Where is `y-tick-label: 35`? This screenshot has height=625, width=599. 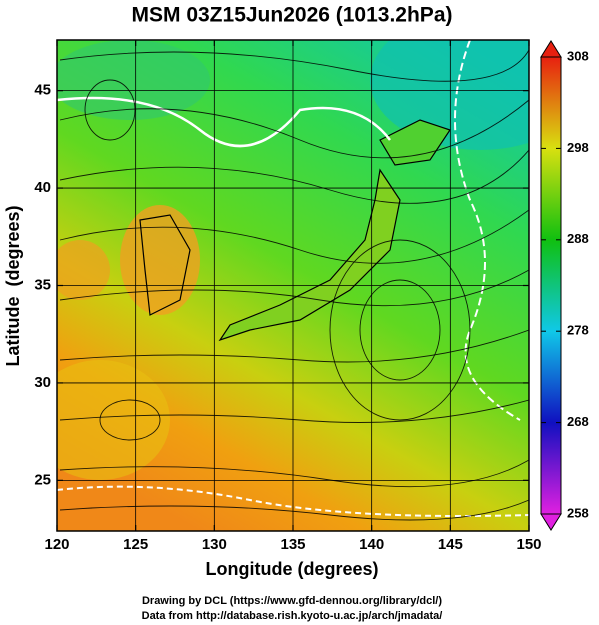
y-tick-label: 35 is located at coordinates (42, 284).